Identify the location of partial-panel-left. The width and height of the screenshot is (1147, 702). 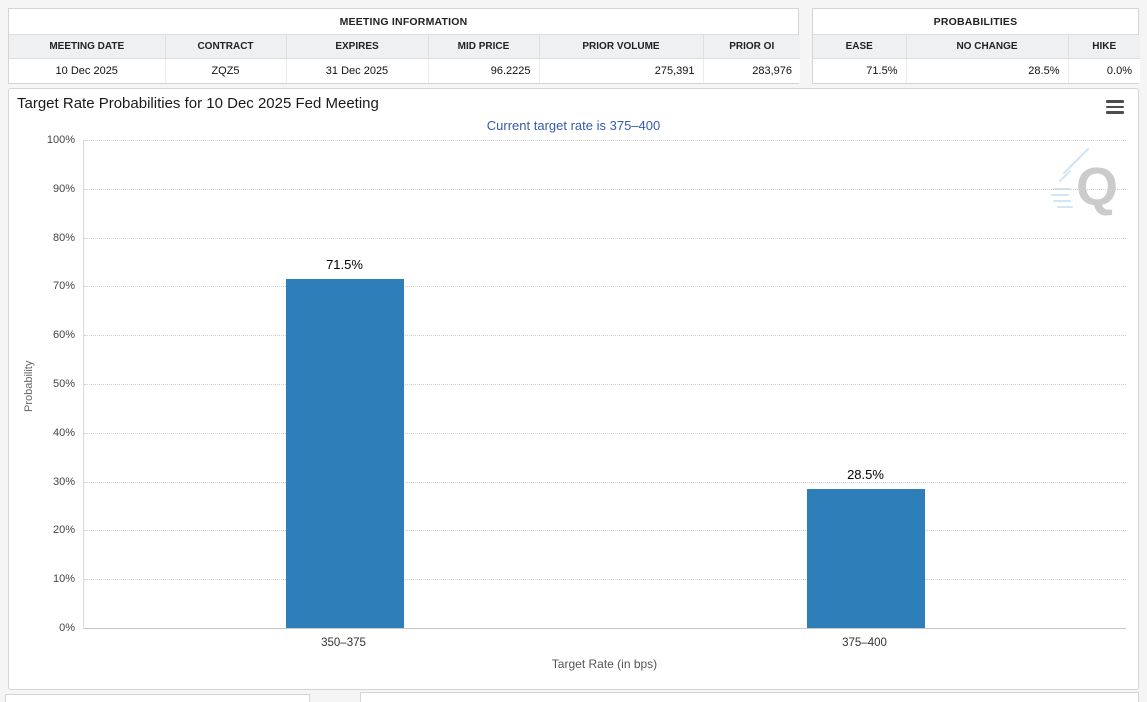
(157, 698).